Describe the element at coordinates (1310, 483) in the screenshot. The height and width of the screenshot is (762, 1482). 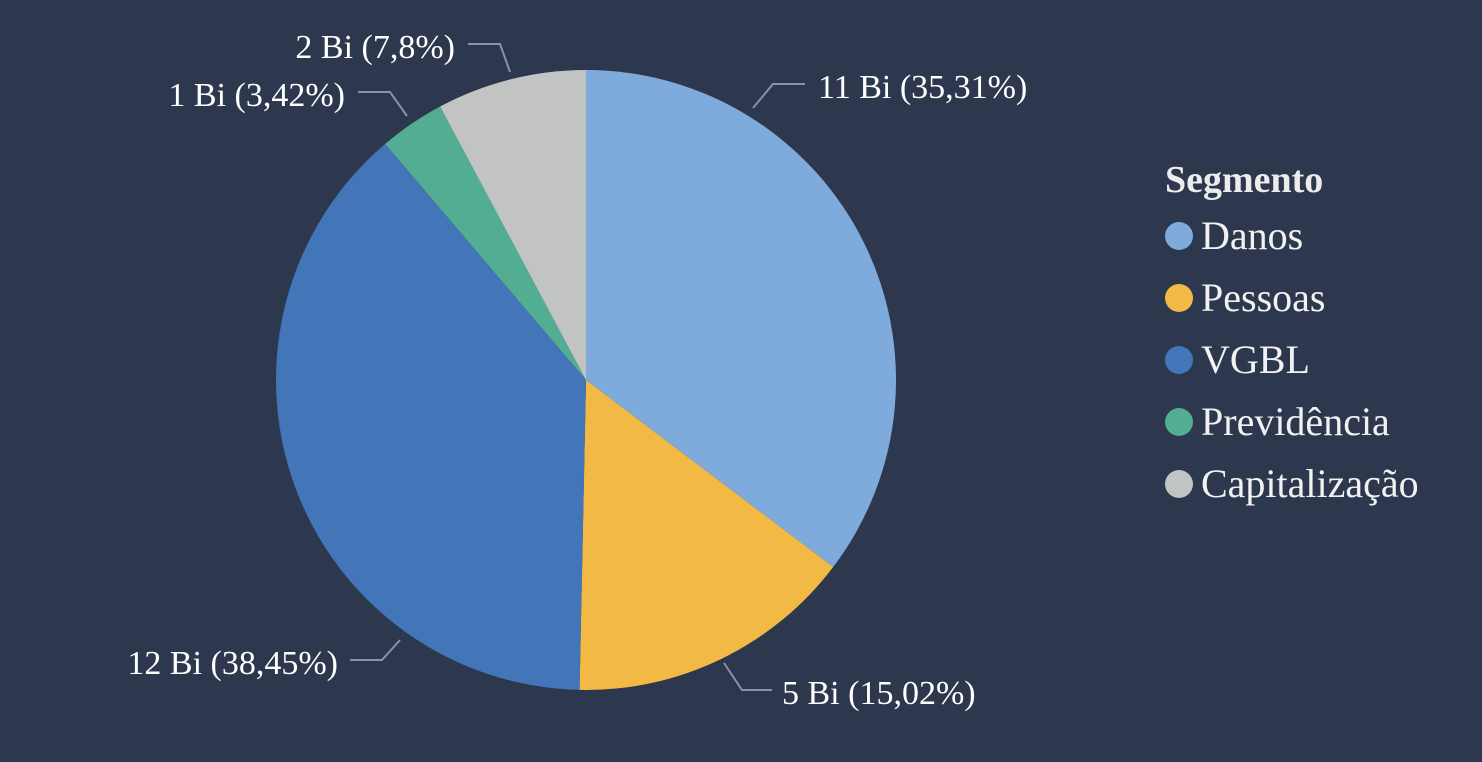
I see `legend-label-capitalizacao: Capitalização` at that location.